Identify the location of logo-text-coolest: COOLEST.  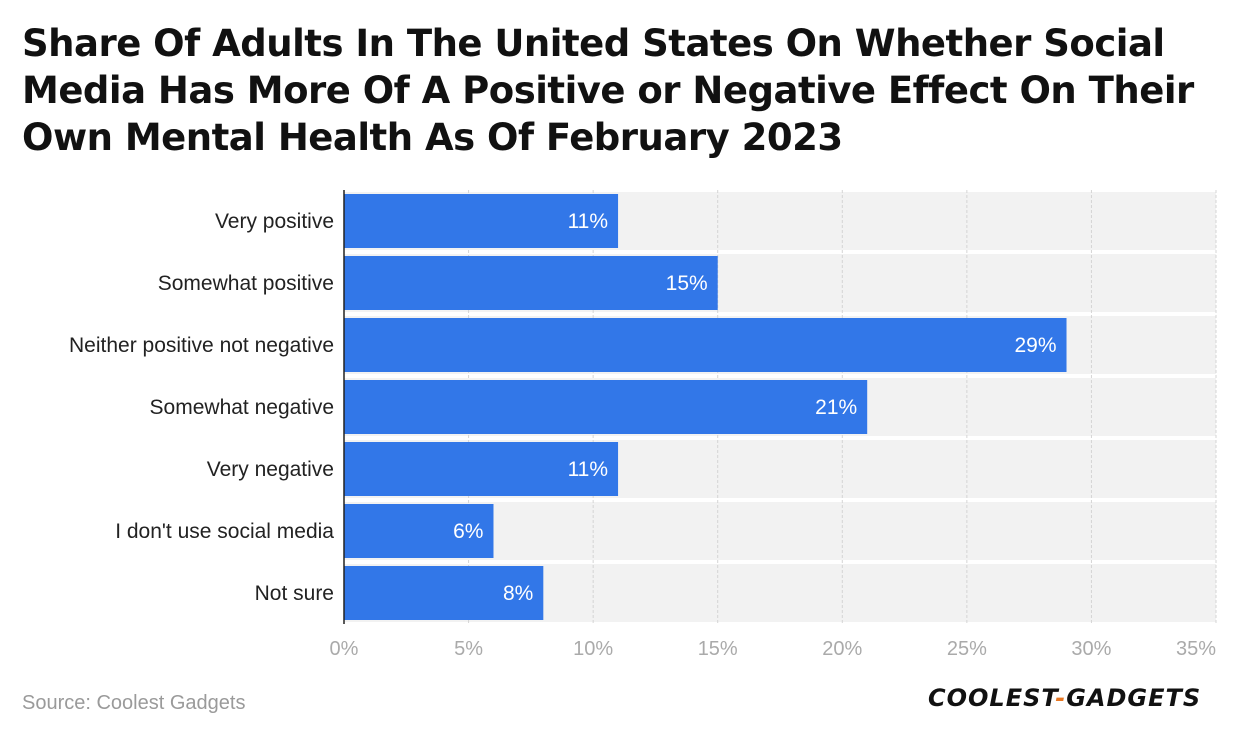
(992, 698).